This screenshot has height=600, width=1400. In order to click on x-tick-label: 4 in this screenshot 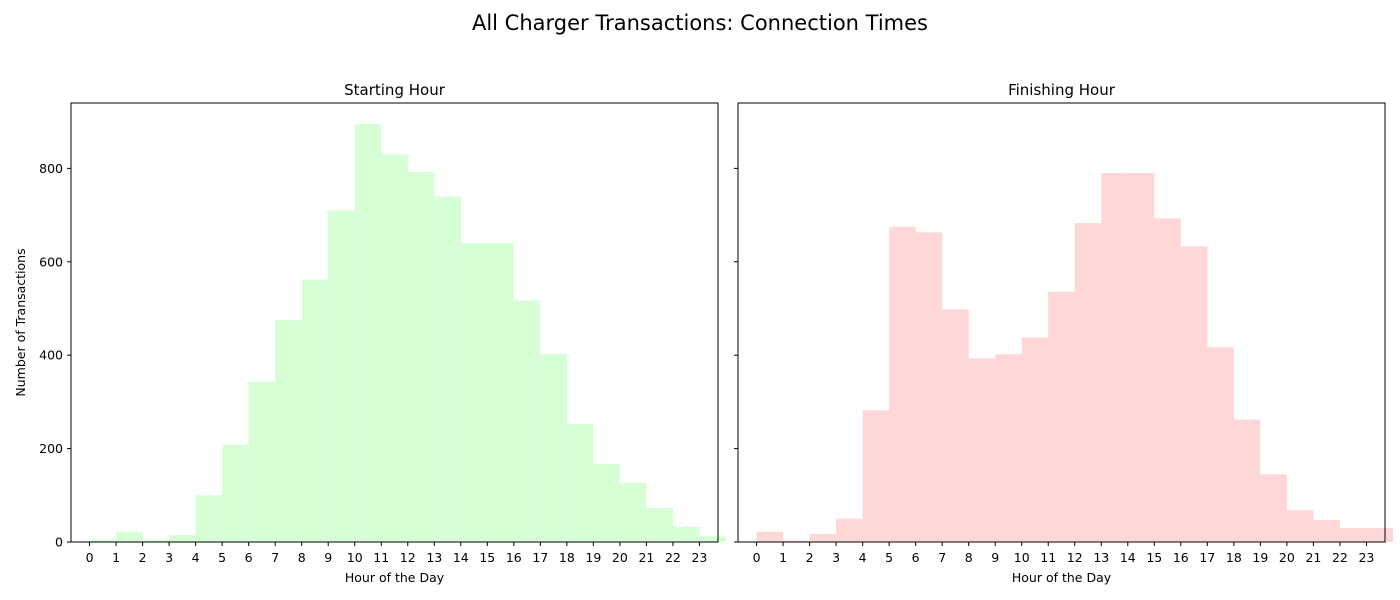, I will do `click(863, 557)`.